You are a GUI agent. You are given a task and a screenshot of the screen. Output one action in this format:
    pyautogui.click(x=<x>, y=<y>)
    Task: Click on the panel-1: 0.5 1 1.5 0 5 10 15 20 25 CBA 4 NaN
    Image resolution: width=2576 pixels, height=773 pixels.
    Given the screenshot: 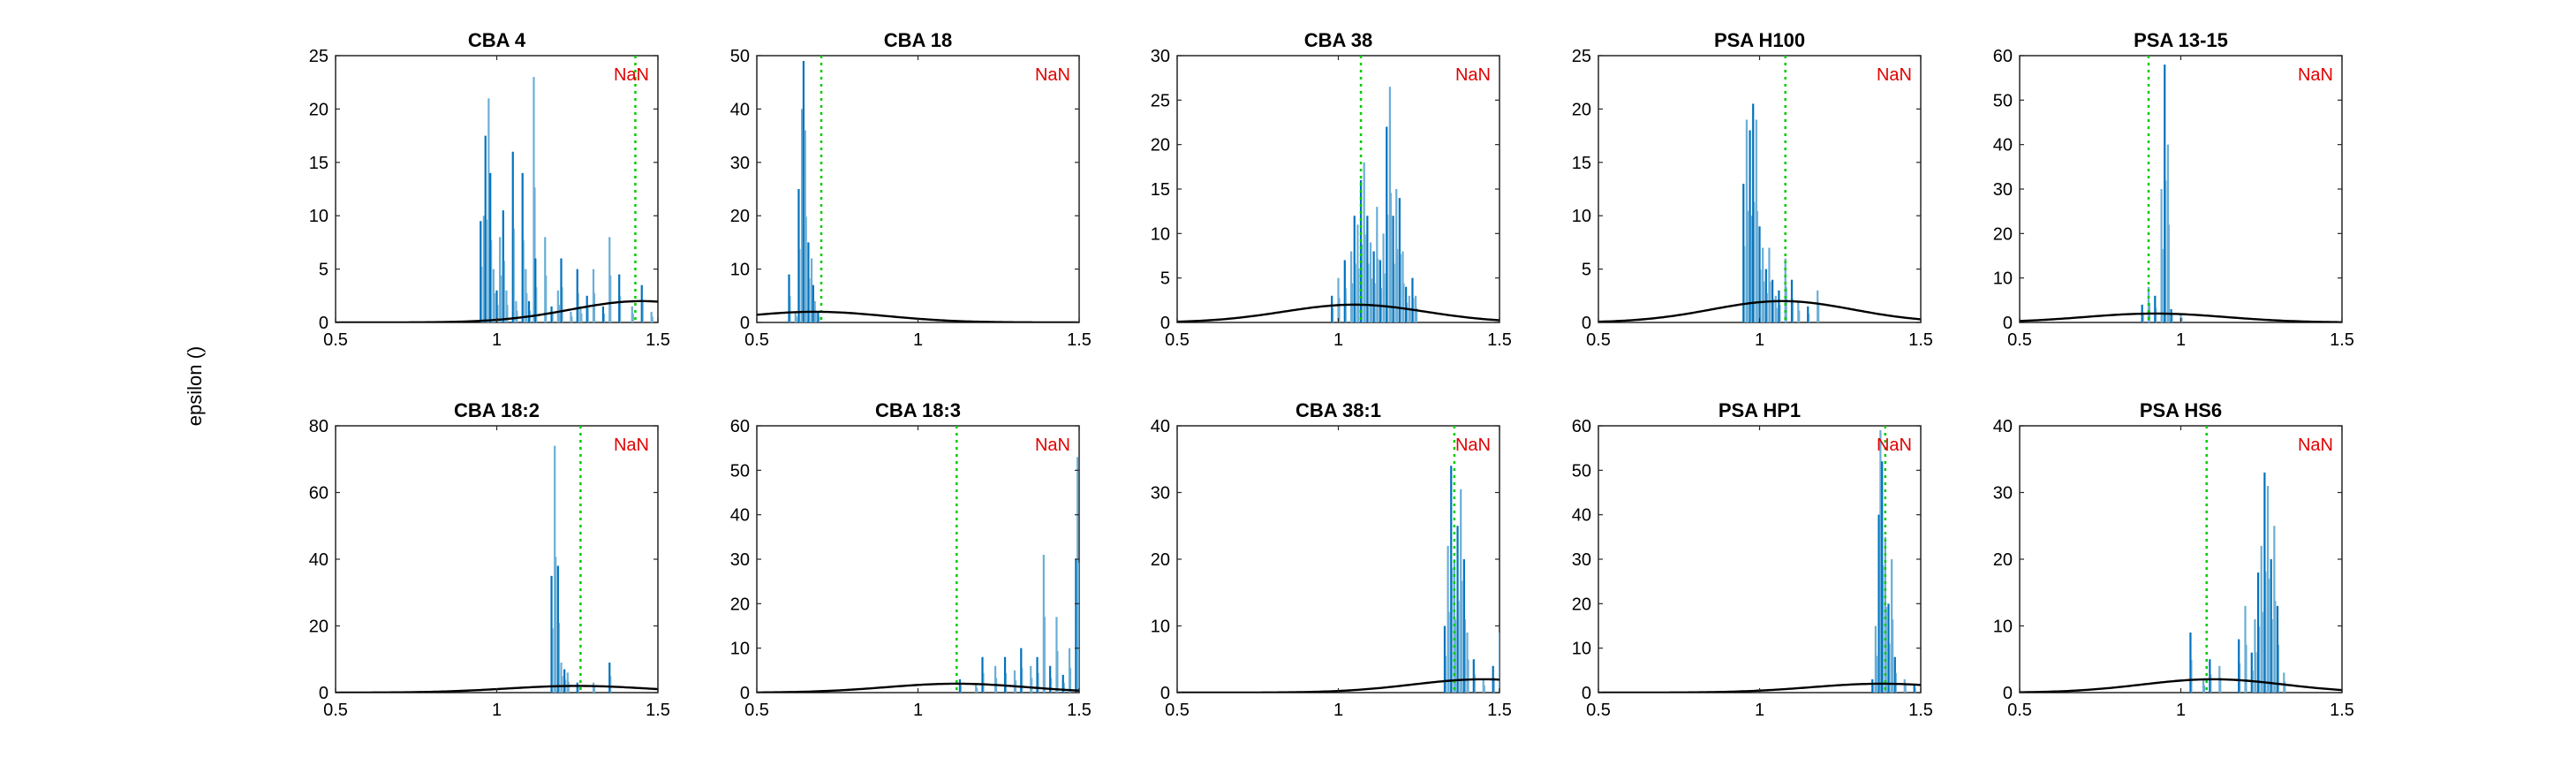 What is the action you would take?
    pyautogui.click(x=489, y=189)
    